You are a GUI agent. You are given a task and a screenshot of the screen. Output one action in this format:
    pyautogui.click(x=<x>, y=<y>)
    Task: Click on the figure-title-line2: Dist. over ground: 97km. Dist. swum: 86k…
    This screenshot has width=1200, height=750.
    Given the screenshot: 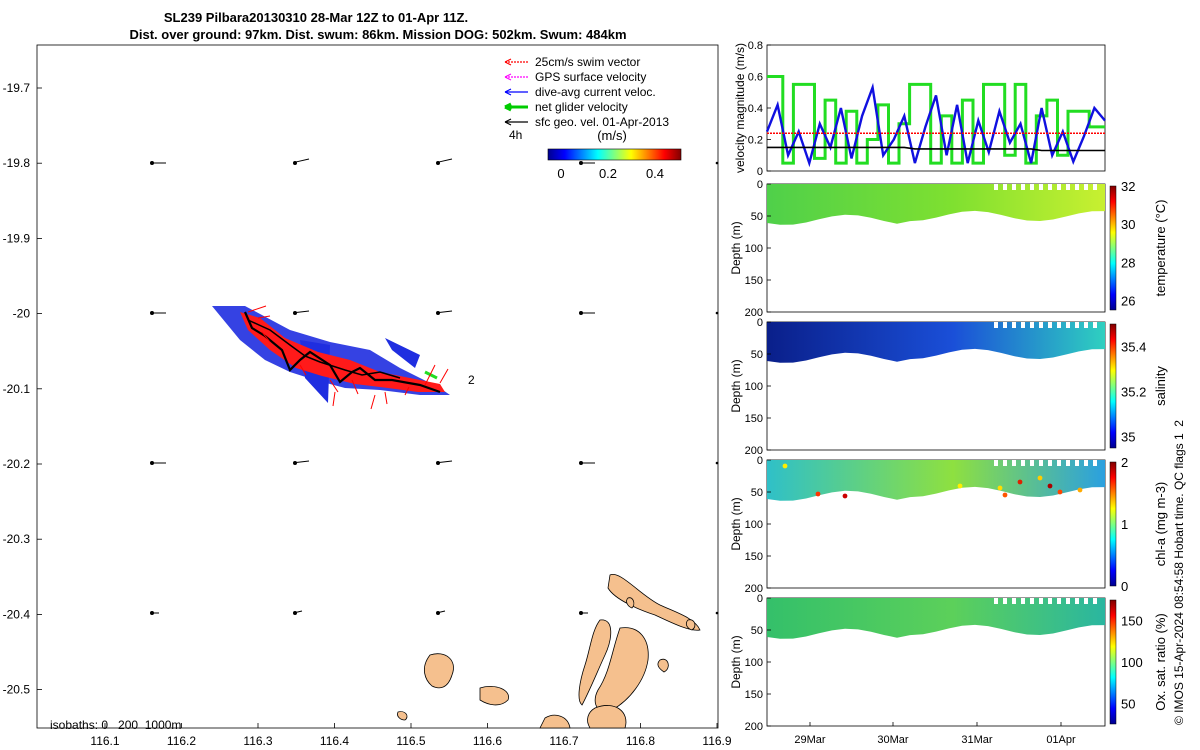 What is the action you would take?
    pyautogui.click(x=377, y=34)
    